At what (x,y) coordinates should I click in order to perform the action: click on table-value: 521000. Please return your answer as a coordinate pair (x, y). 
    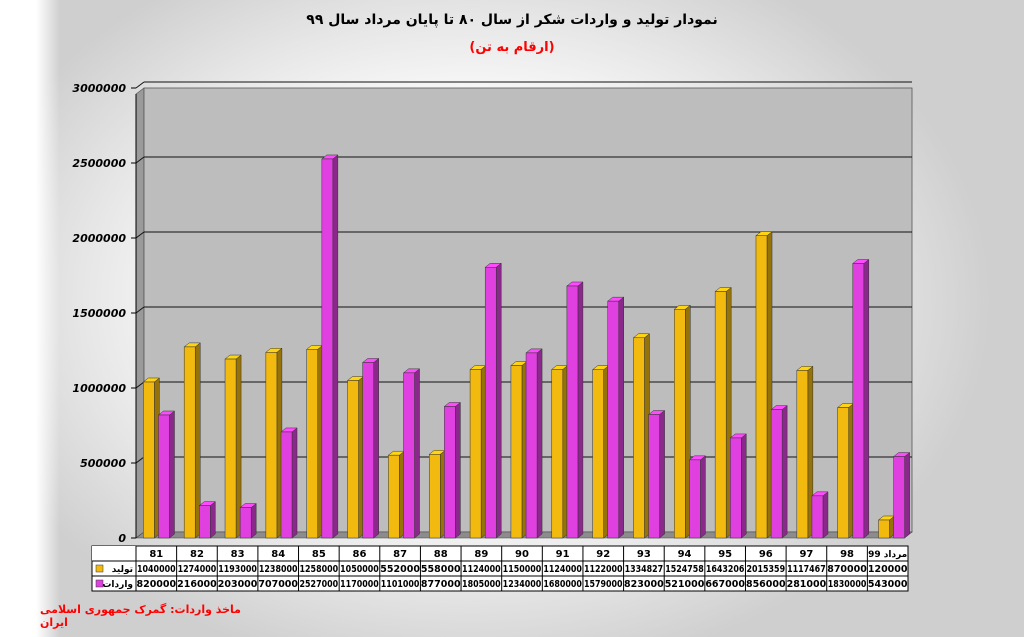
    Looking at the image, I should click on (685, 584).